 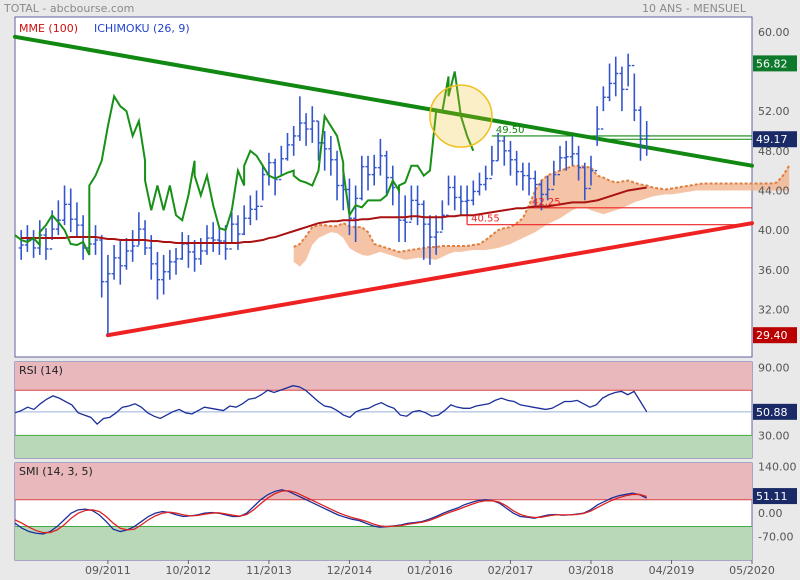 What do you see at coordinates (383, 376) in the screenshot?
I see `rsi-overbought-zone` at bounding box center [383, 376].